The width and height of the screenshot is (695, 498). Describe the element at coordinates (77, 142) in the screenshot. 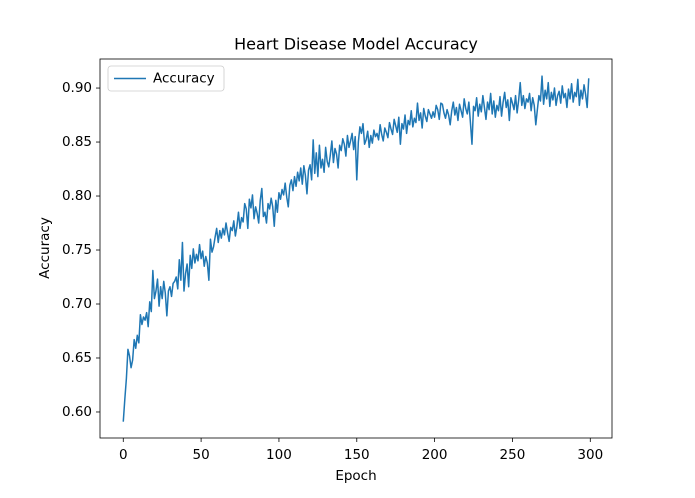

I see `y-tick-label: 0.85` at that location.